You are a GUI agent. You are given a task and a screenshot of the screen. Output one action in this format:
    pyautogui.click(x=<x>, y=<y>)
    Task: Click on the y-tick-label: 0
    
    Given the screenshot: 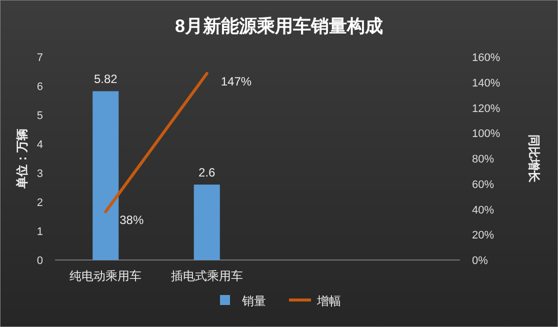 What is the action you would take?
    pyautogui.click(x=39, y=261)
    